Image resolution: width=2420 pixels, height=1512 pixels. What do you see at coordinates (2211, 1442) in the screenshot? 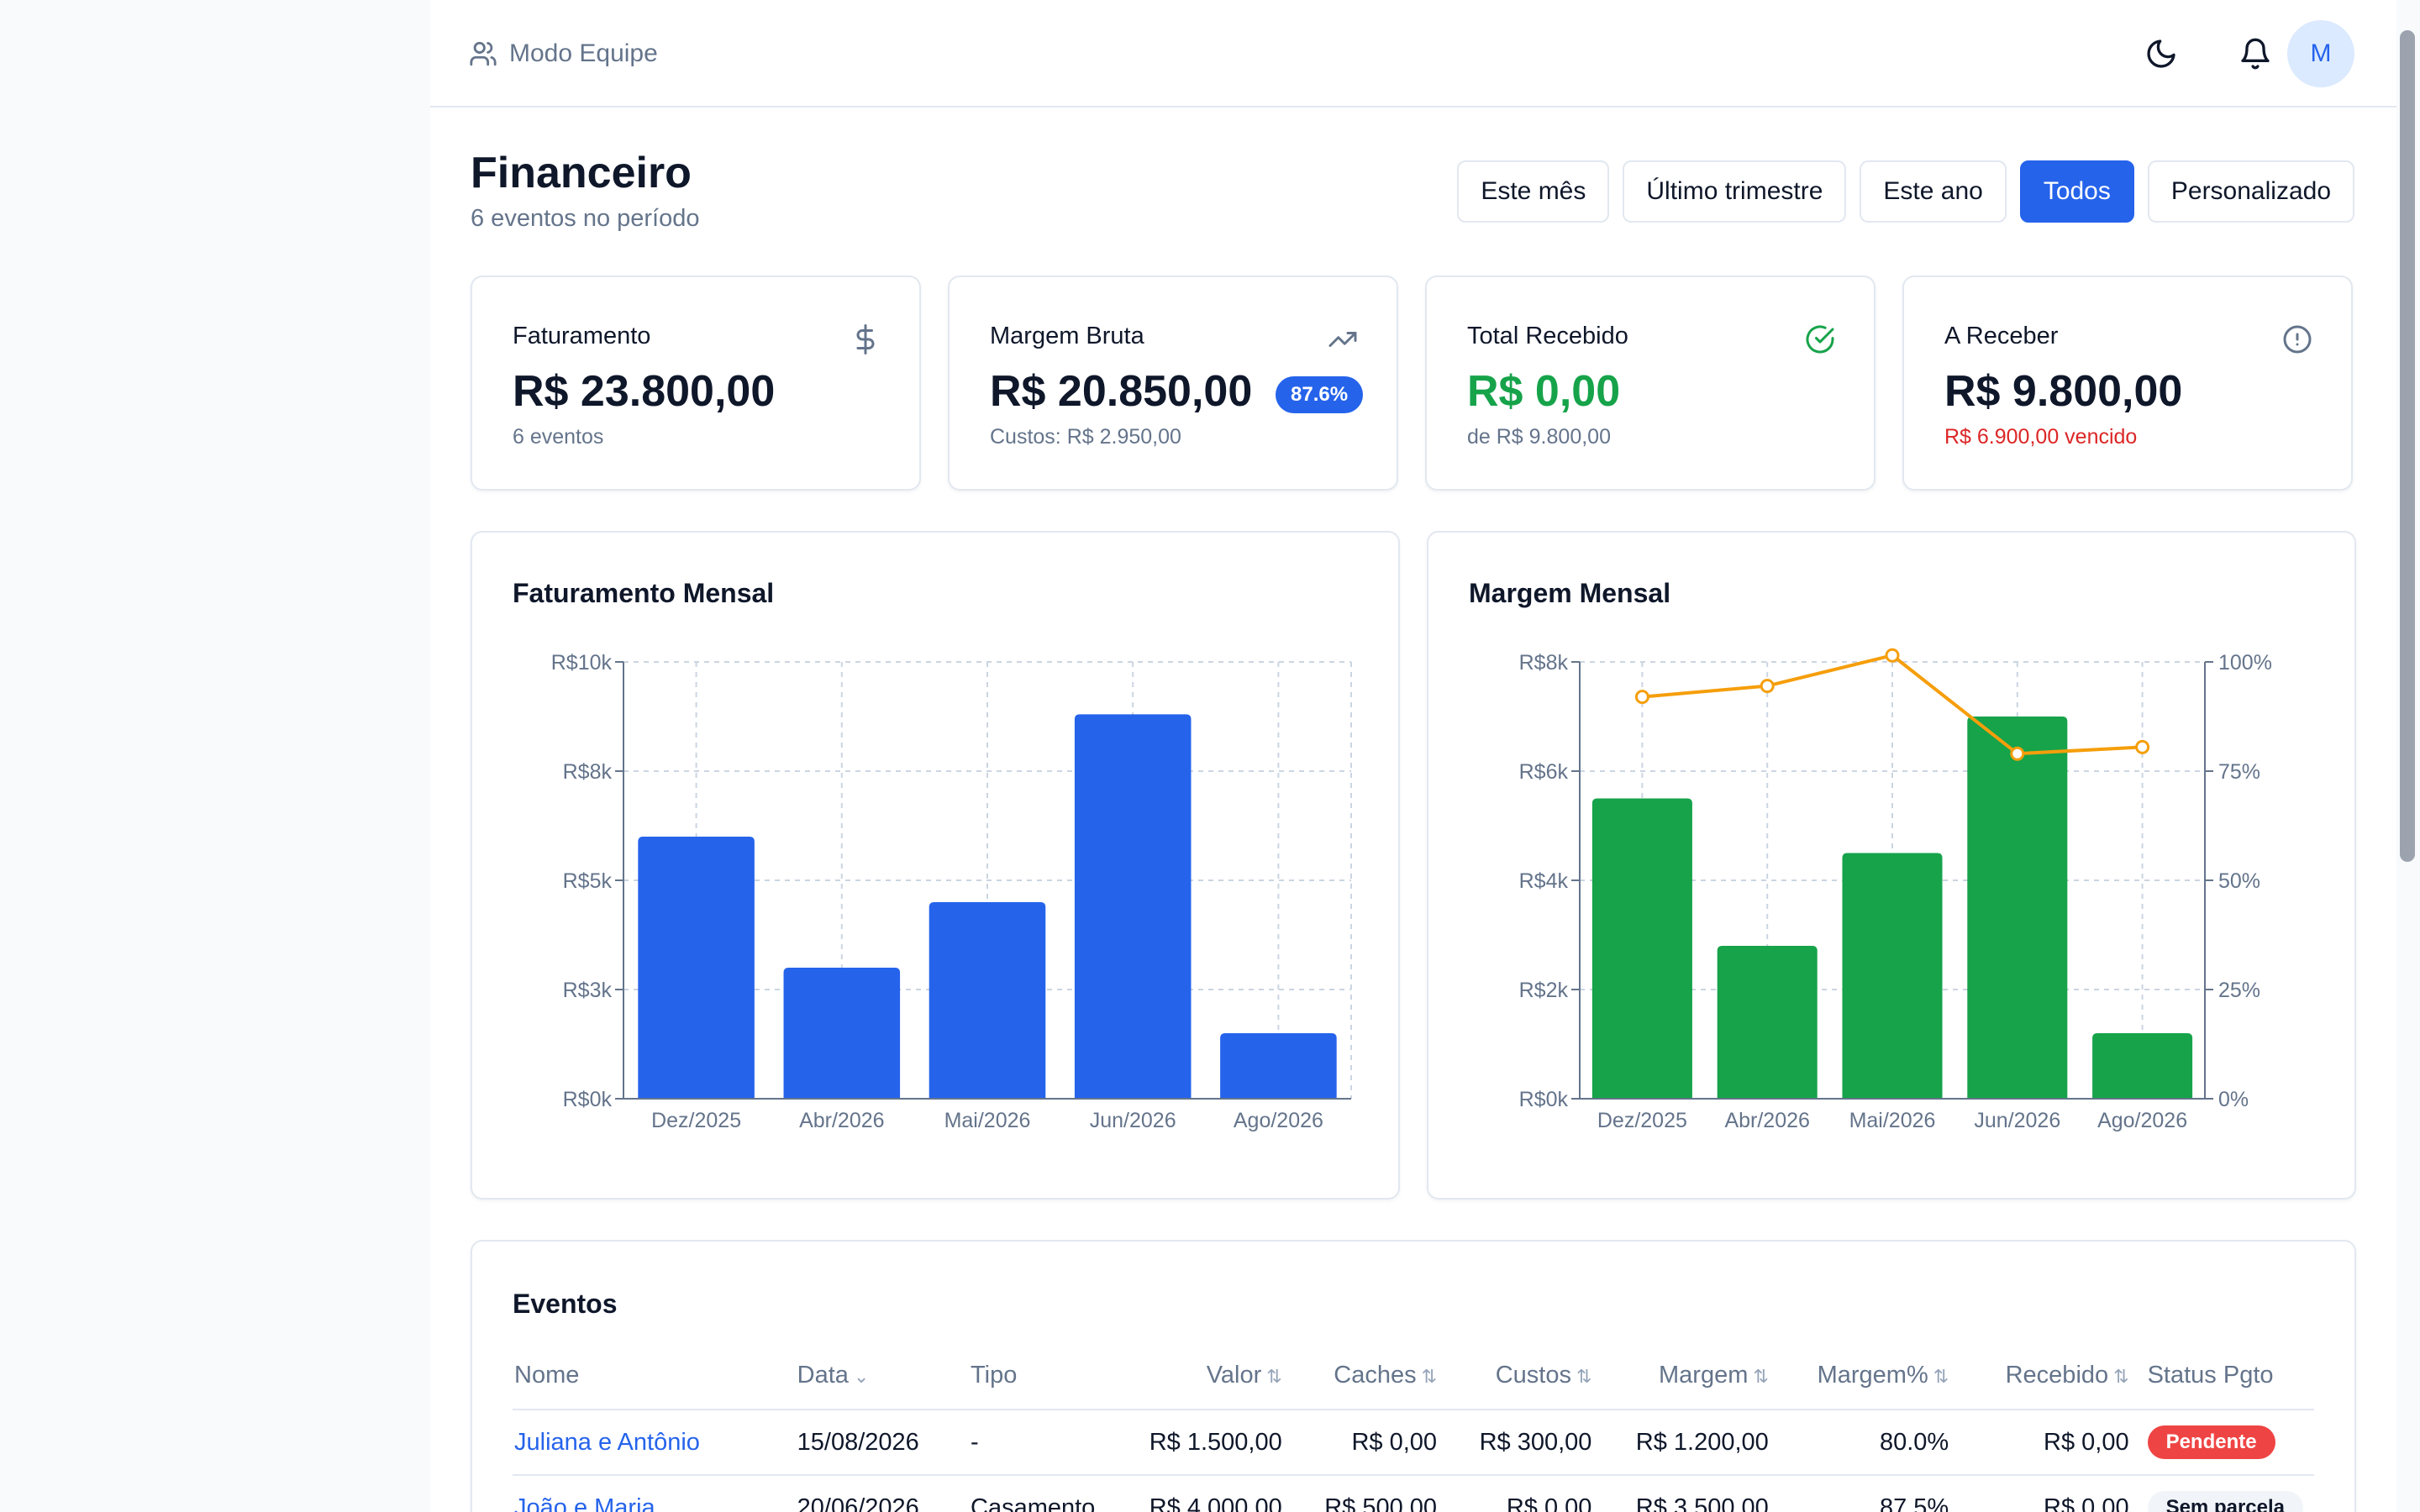
I see `status-badge: Pendente` at bounding box center [2211, 1442].